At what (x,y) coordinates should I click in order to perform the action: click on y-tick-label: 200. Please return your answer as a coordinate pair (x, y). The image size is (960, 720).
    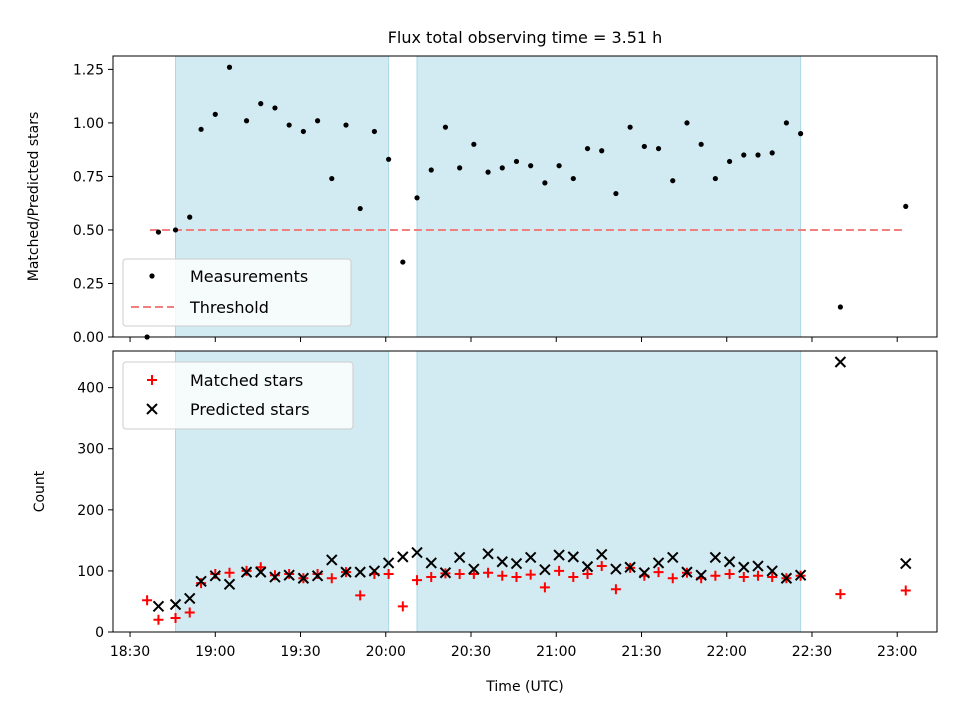
    Looking at the image, I should click on (90, 511).